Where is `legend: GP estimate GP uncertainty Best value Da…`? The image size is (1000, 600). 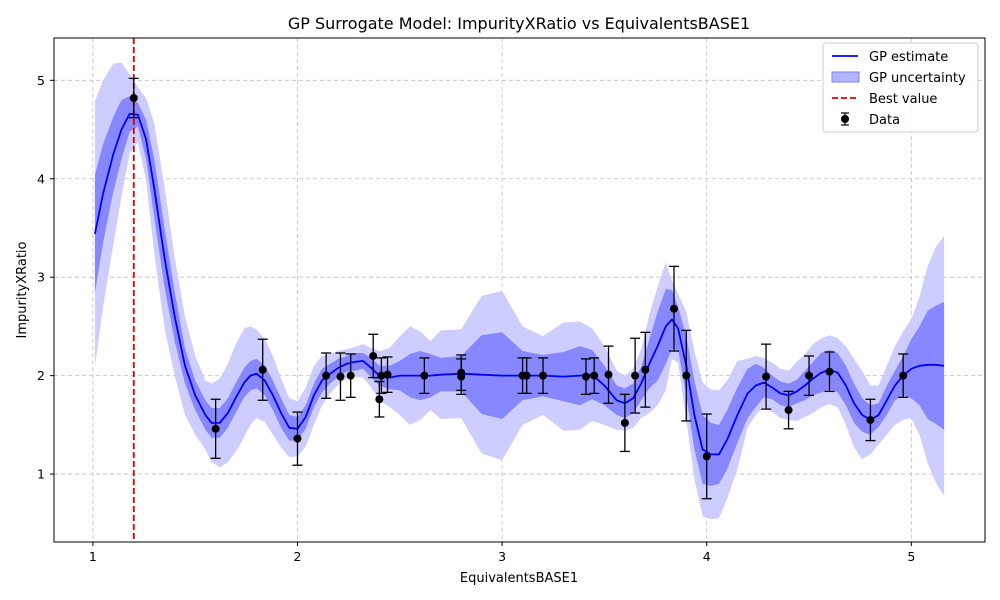 legend: GP estimate GP uncertainty Best value Da… is located at coordinates (900, 87).